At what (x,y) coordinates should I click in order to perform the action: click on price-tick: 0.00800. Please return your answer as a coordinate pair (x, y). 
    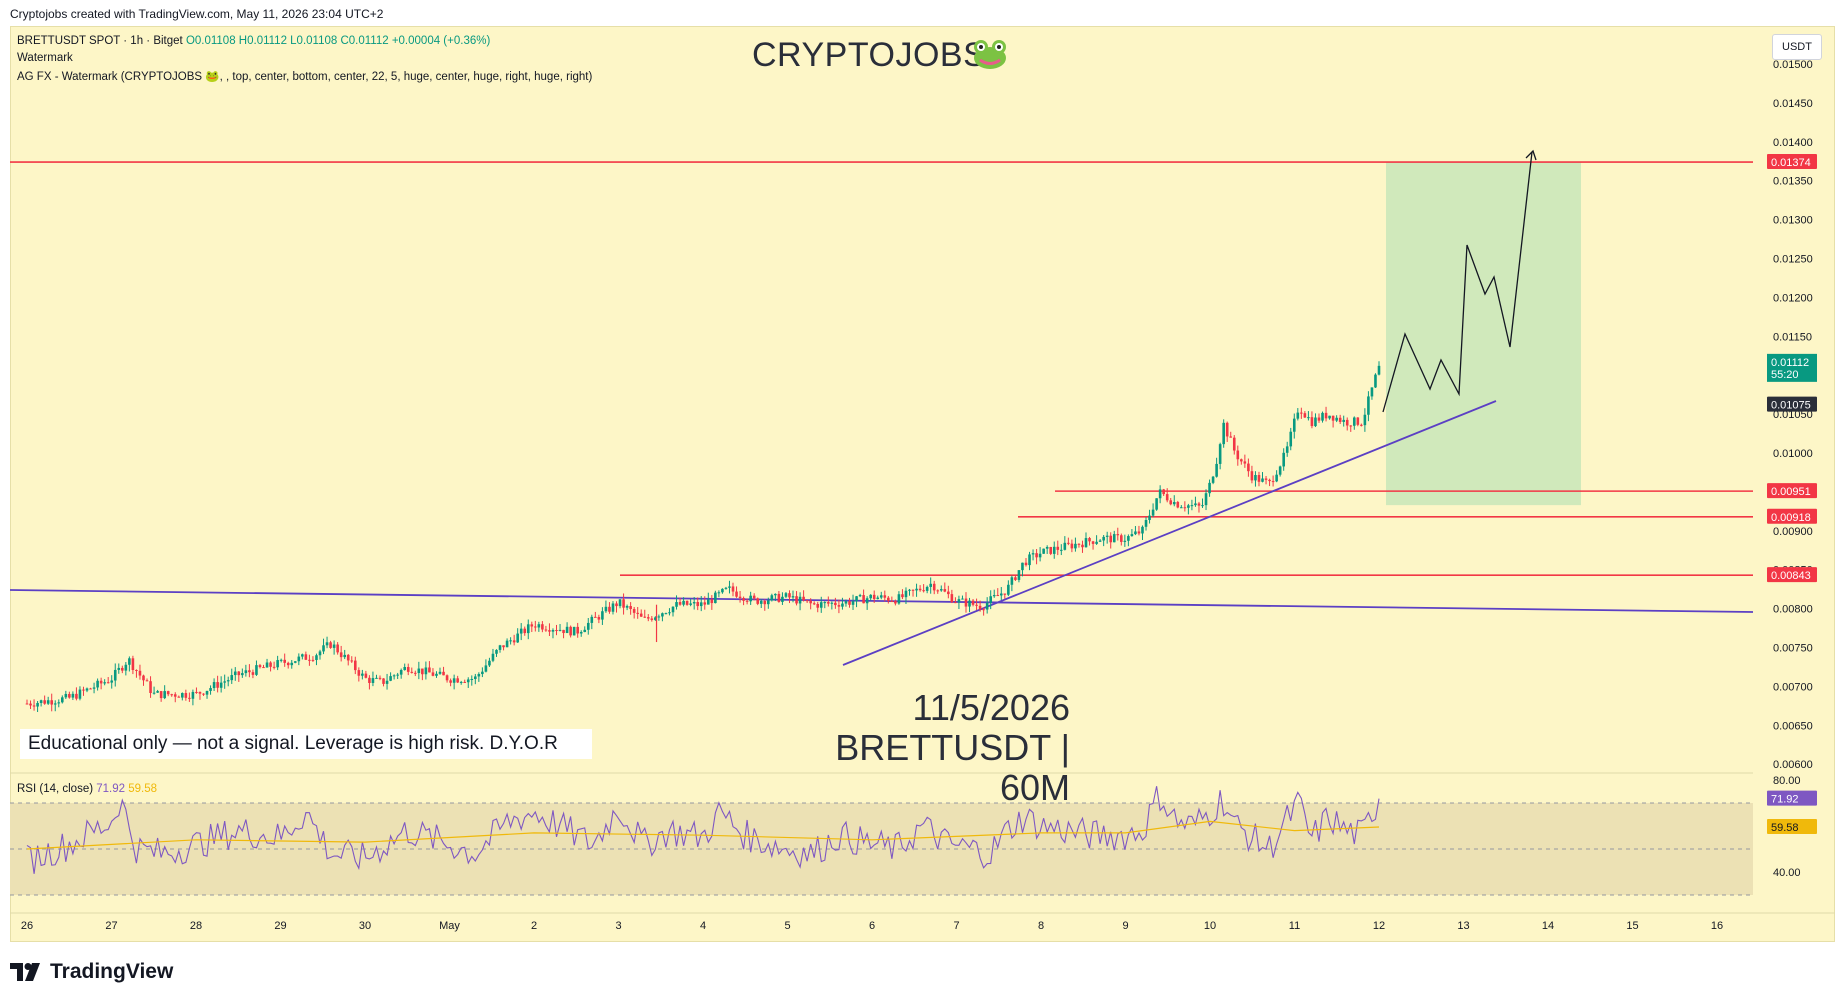
    Looking at the image, I should click on (1793, 610).